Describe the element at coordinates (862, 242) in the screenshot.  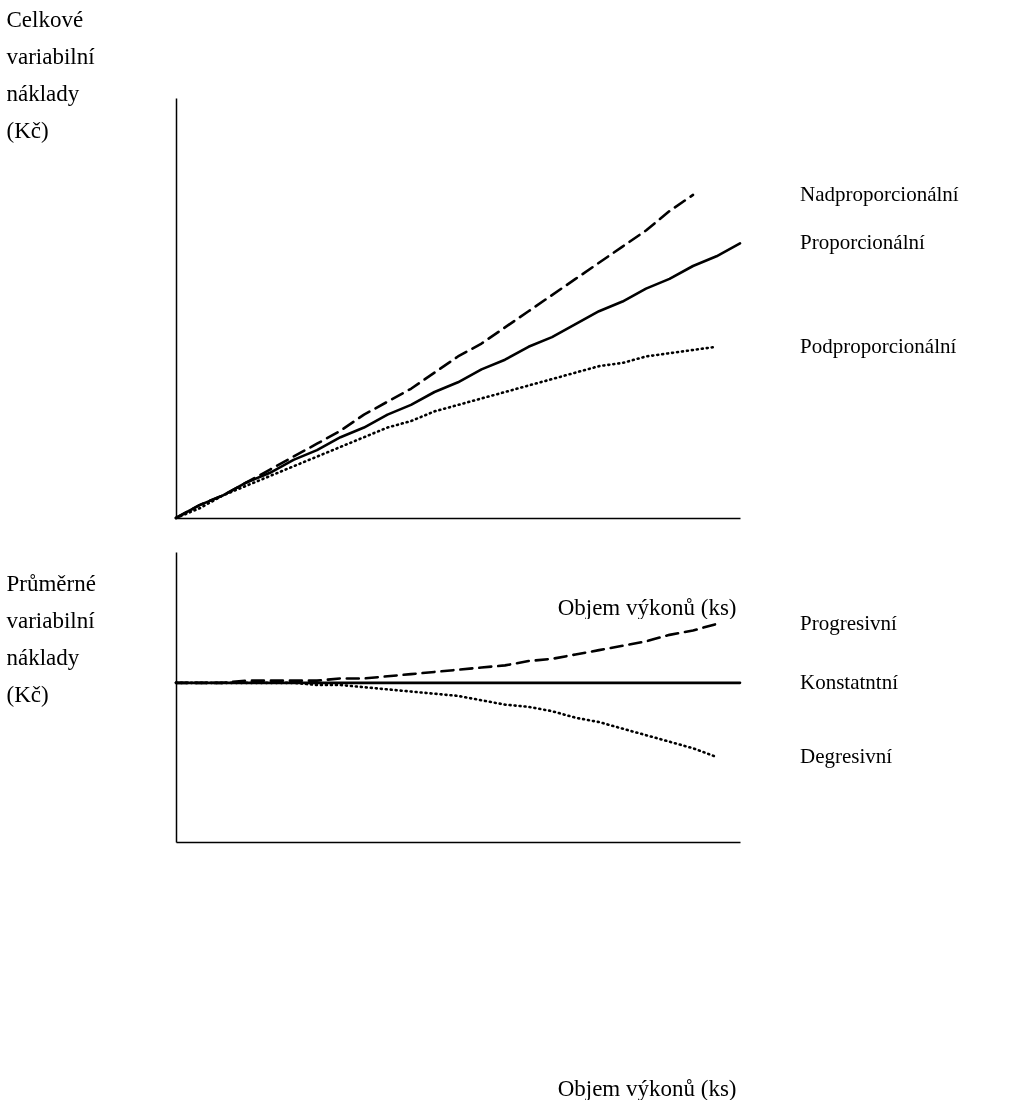
I see `text: Proporcionální` at that location.